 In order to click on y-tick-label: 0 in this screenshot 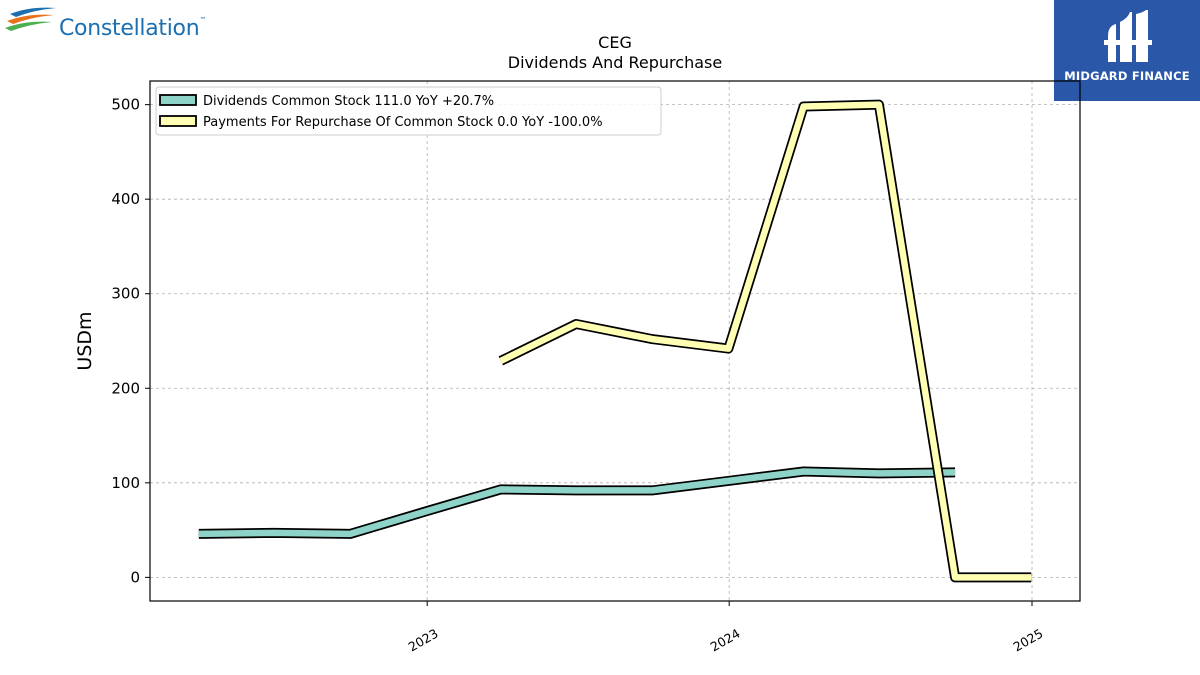, I will do `click(135, 577)`.